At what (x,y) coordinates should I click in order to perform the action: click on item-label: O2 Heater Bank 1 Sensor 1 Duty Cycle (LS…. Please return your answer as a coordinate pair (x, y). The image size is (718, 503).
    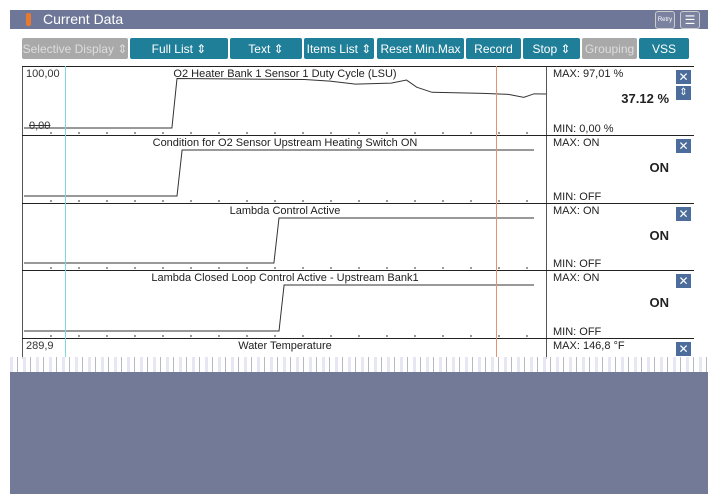
    Looking at the image, I should click on (285, 74).